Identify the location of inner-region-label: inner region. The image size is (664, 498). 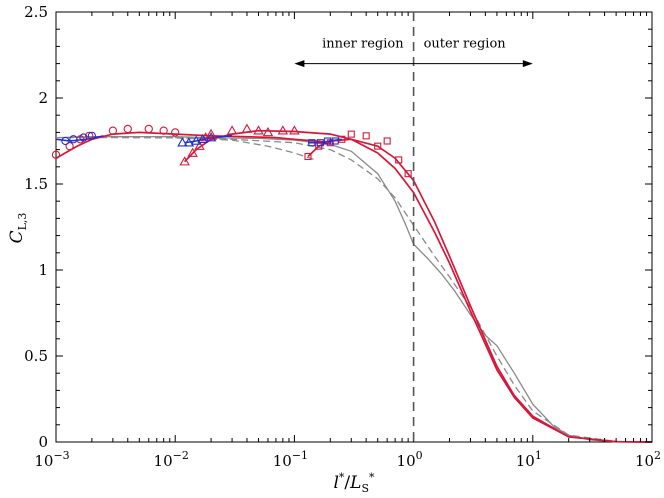
(363, 44).